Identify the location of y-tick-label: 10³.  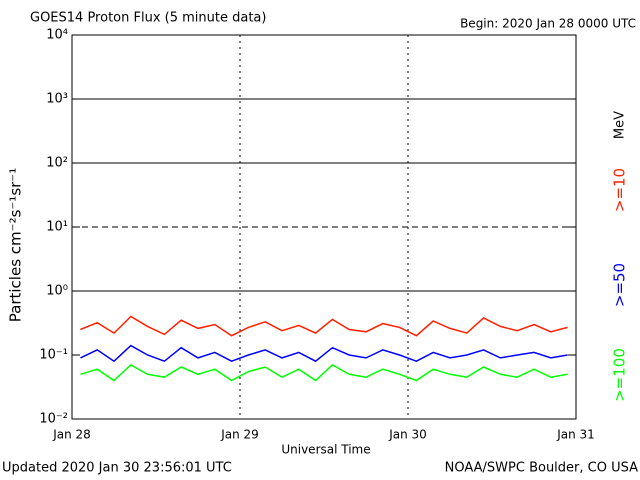
(57, 99).